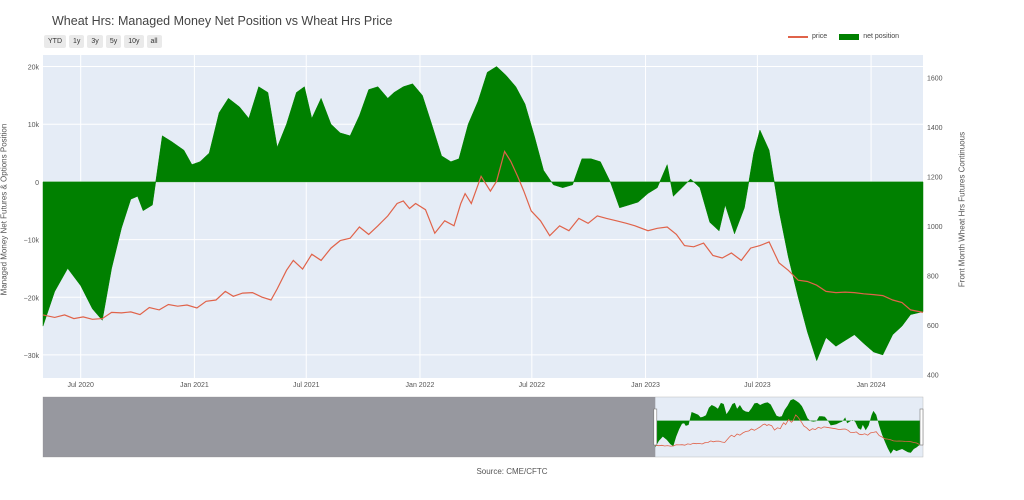 The width and height of the screenshot is (1024, 500). I want to click on navigator-handle-right, so click(921, 427).